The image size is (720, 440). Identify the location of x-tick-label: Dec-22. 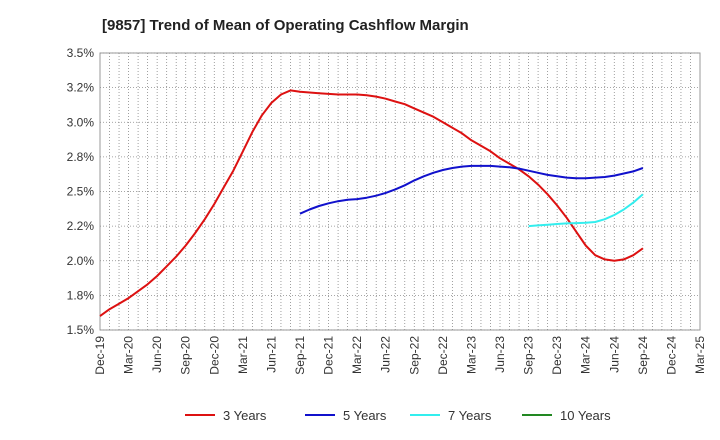
(443, 355).